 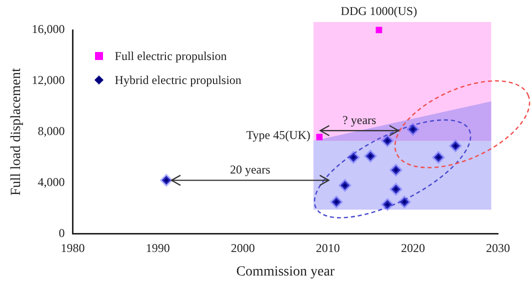 What do you see at coordinates (178, 80) in the screenshot?
I see `legend-label: Hybrid electric propulsion` at bounding box center [178, 80].